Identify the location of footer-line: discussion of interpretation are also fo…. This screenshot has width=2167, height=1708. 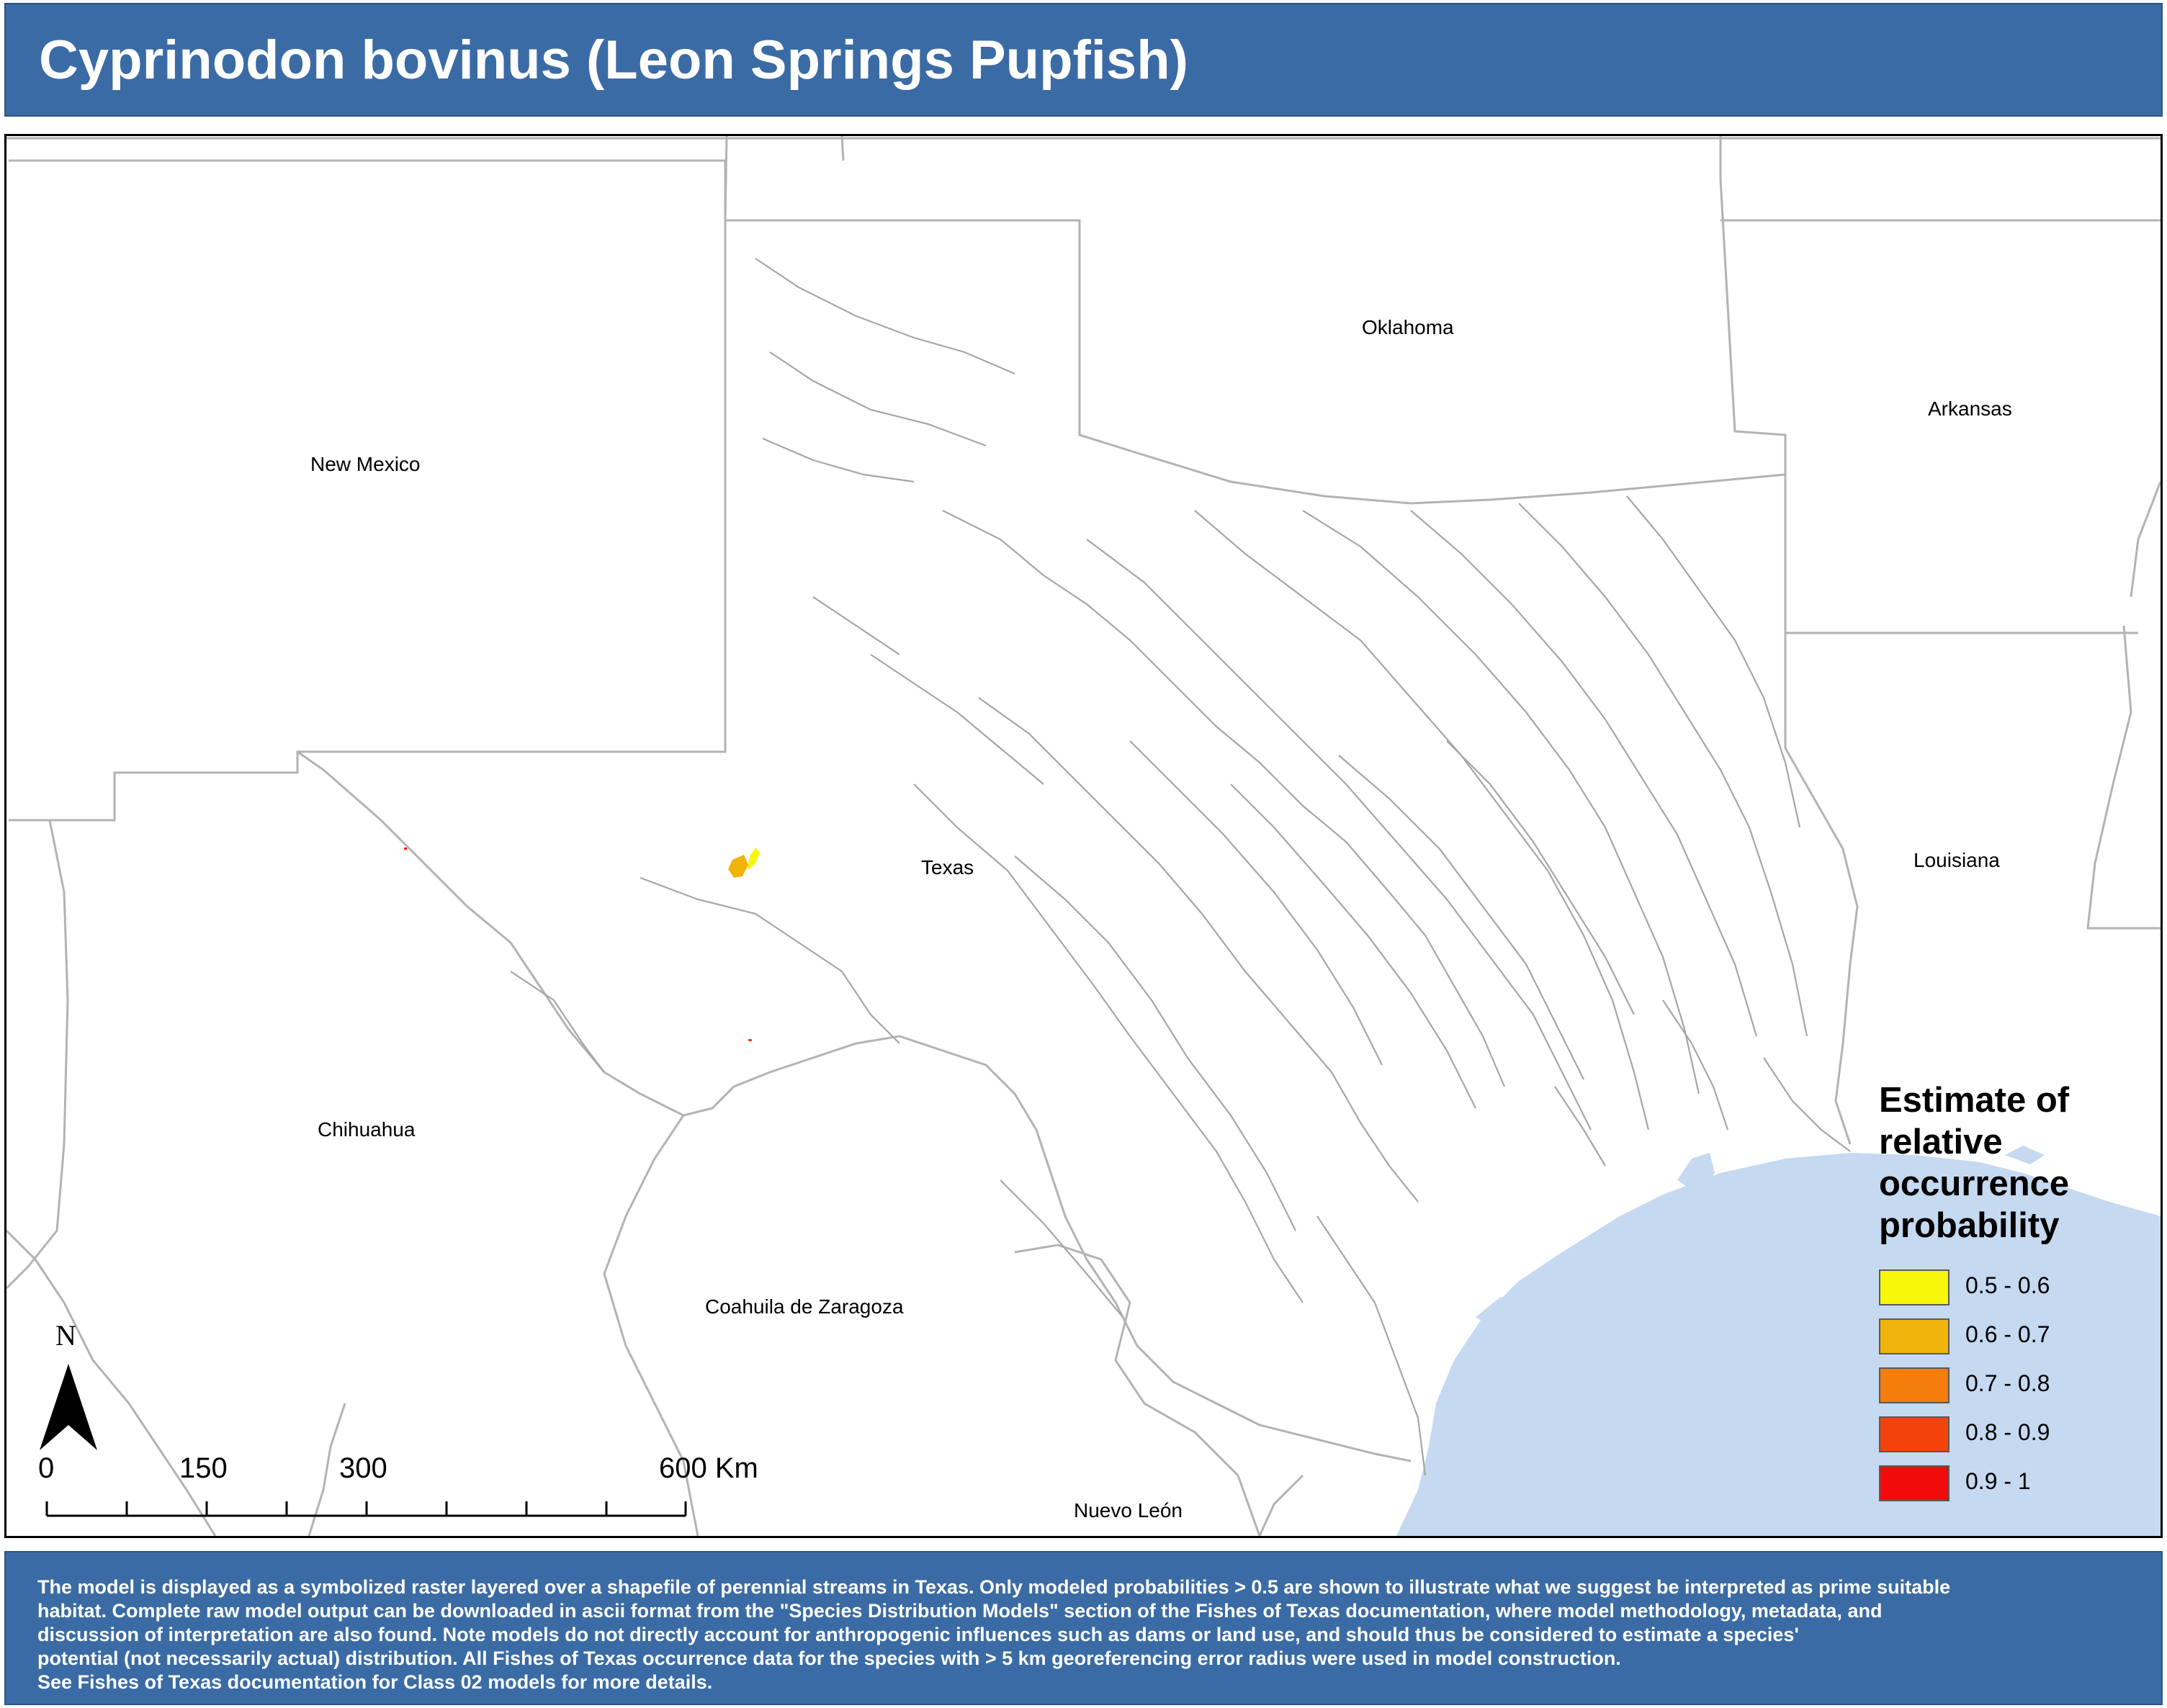
(918, 1634).